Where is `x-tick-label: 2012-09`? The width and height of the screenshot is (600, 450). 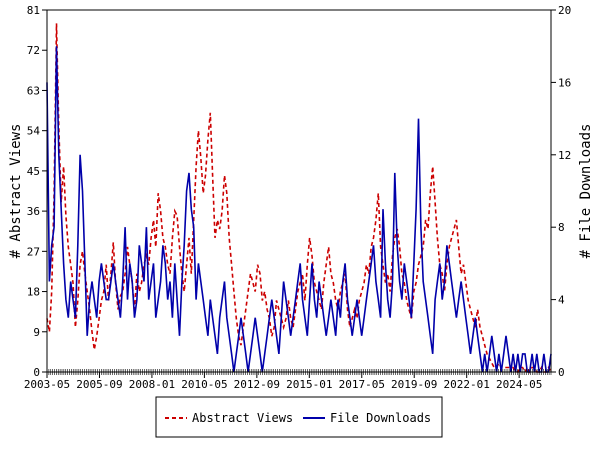 x-tick-label: 2012-09 is located at coordinates (257, 384).